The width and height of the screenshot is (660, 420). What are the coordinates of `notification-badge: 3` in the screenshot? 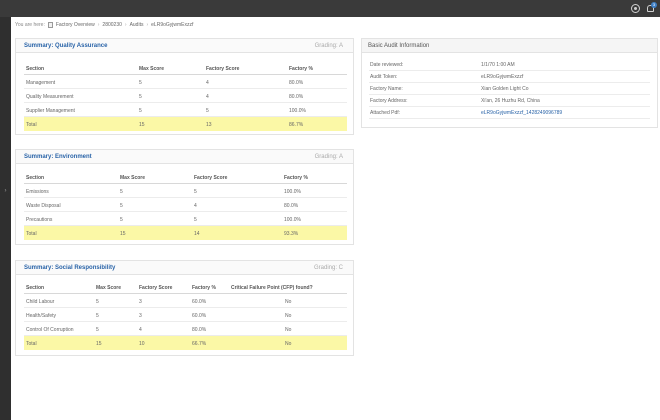 It's located at (654, 5).